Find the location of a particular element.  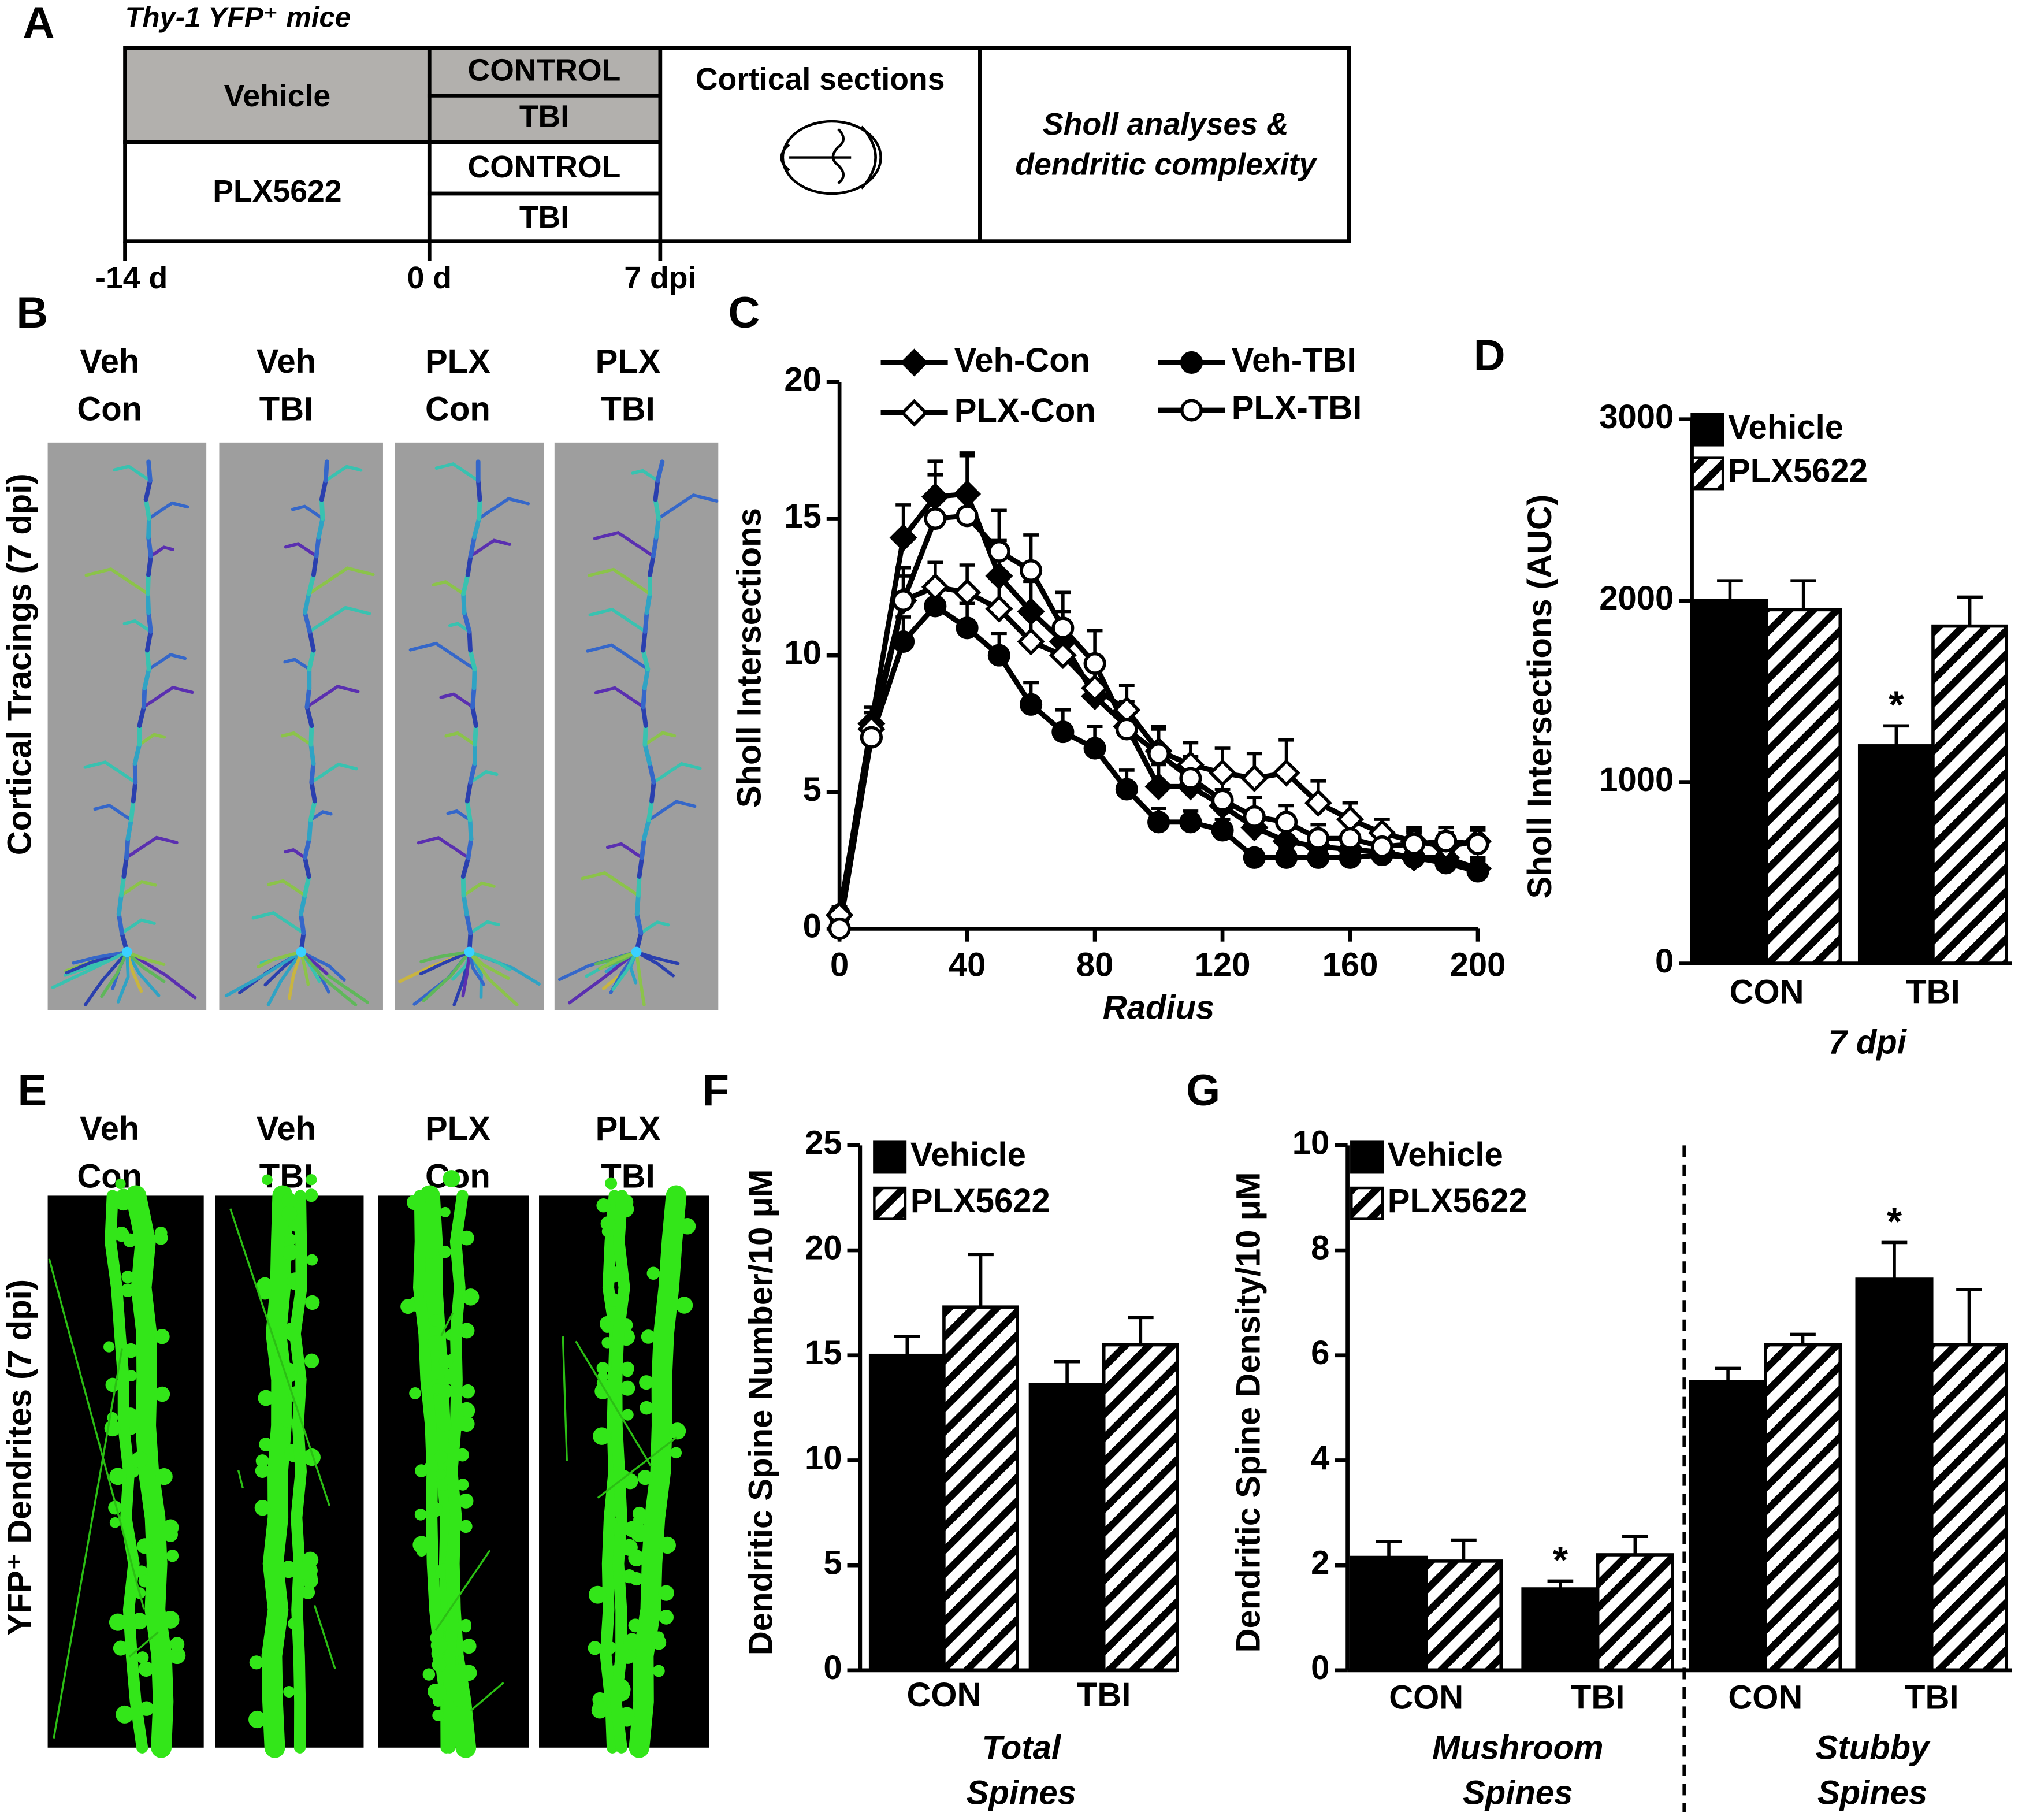

panel-y-label: YFP⁺ Dendrites (7 dpi) is located at coordinates (19, 1457).